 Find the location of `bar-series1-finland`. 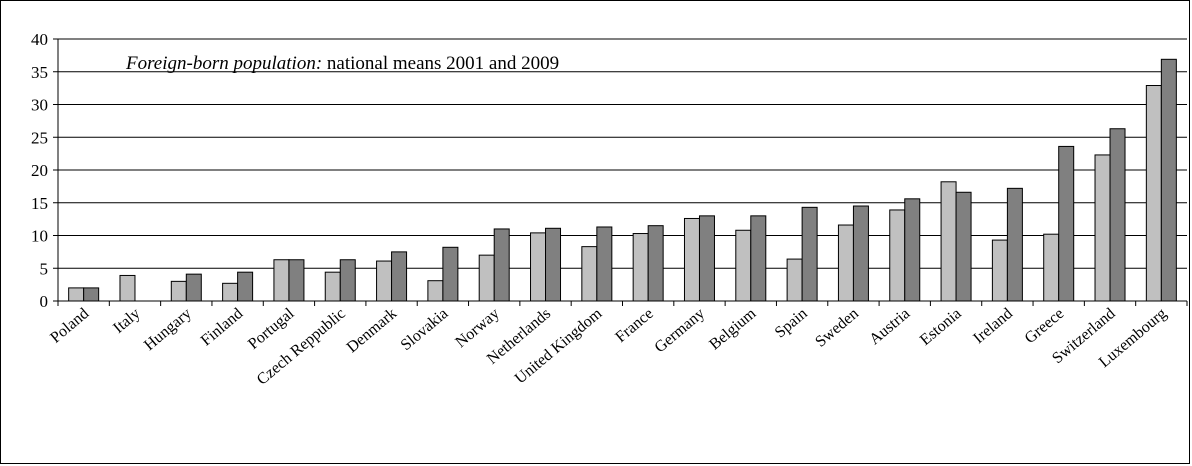

bar-series1-finland is located at coordinates (230, 292).